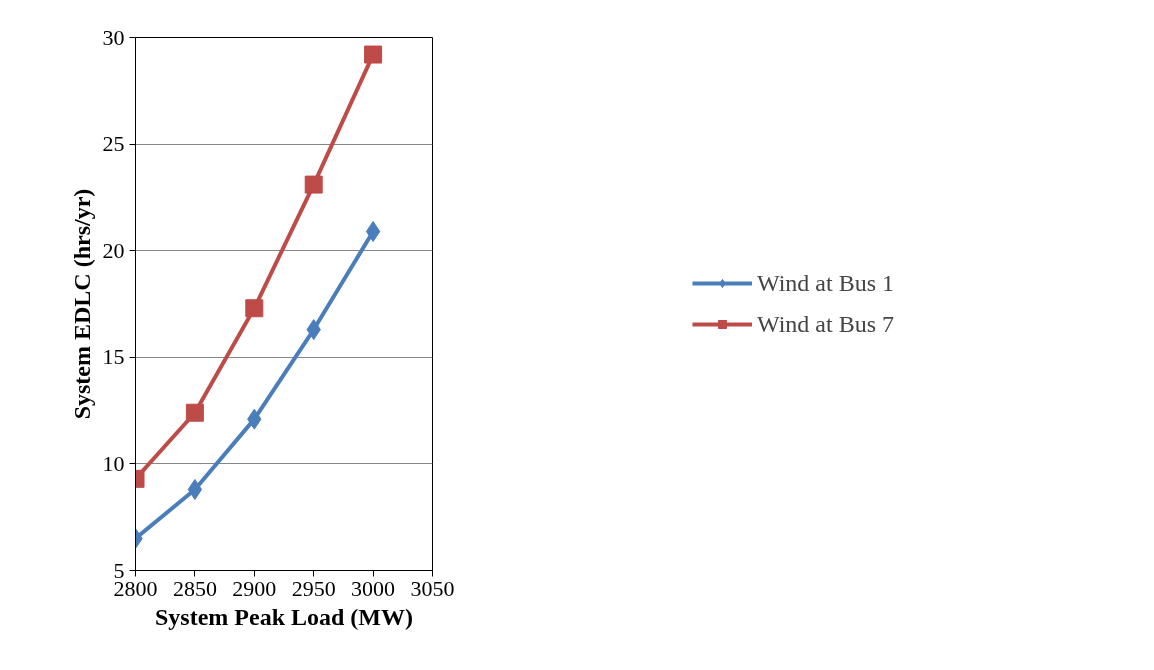  Describe the element at coordinates (373, 588) in the screenshot. I see `x-tick-label: 3000` at that location.